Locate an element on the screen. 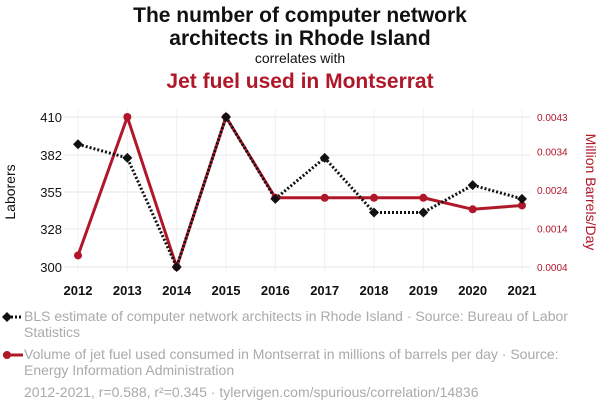 This screenshot has height=414, width=600. chart-title-line2: architects in Rhode Island is located at coordinates (300, 38).